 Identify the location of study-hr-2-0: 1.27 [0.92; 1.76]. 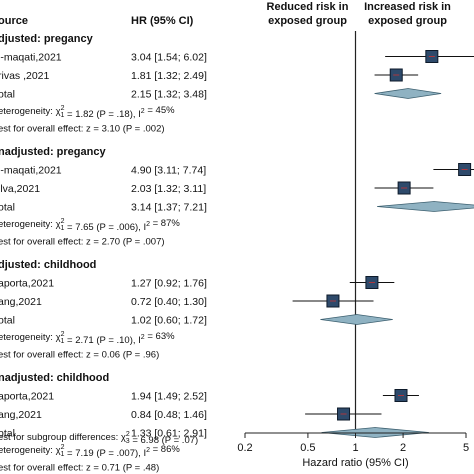
(169, 284).